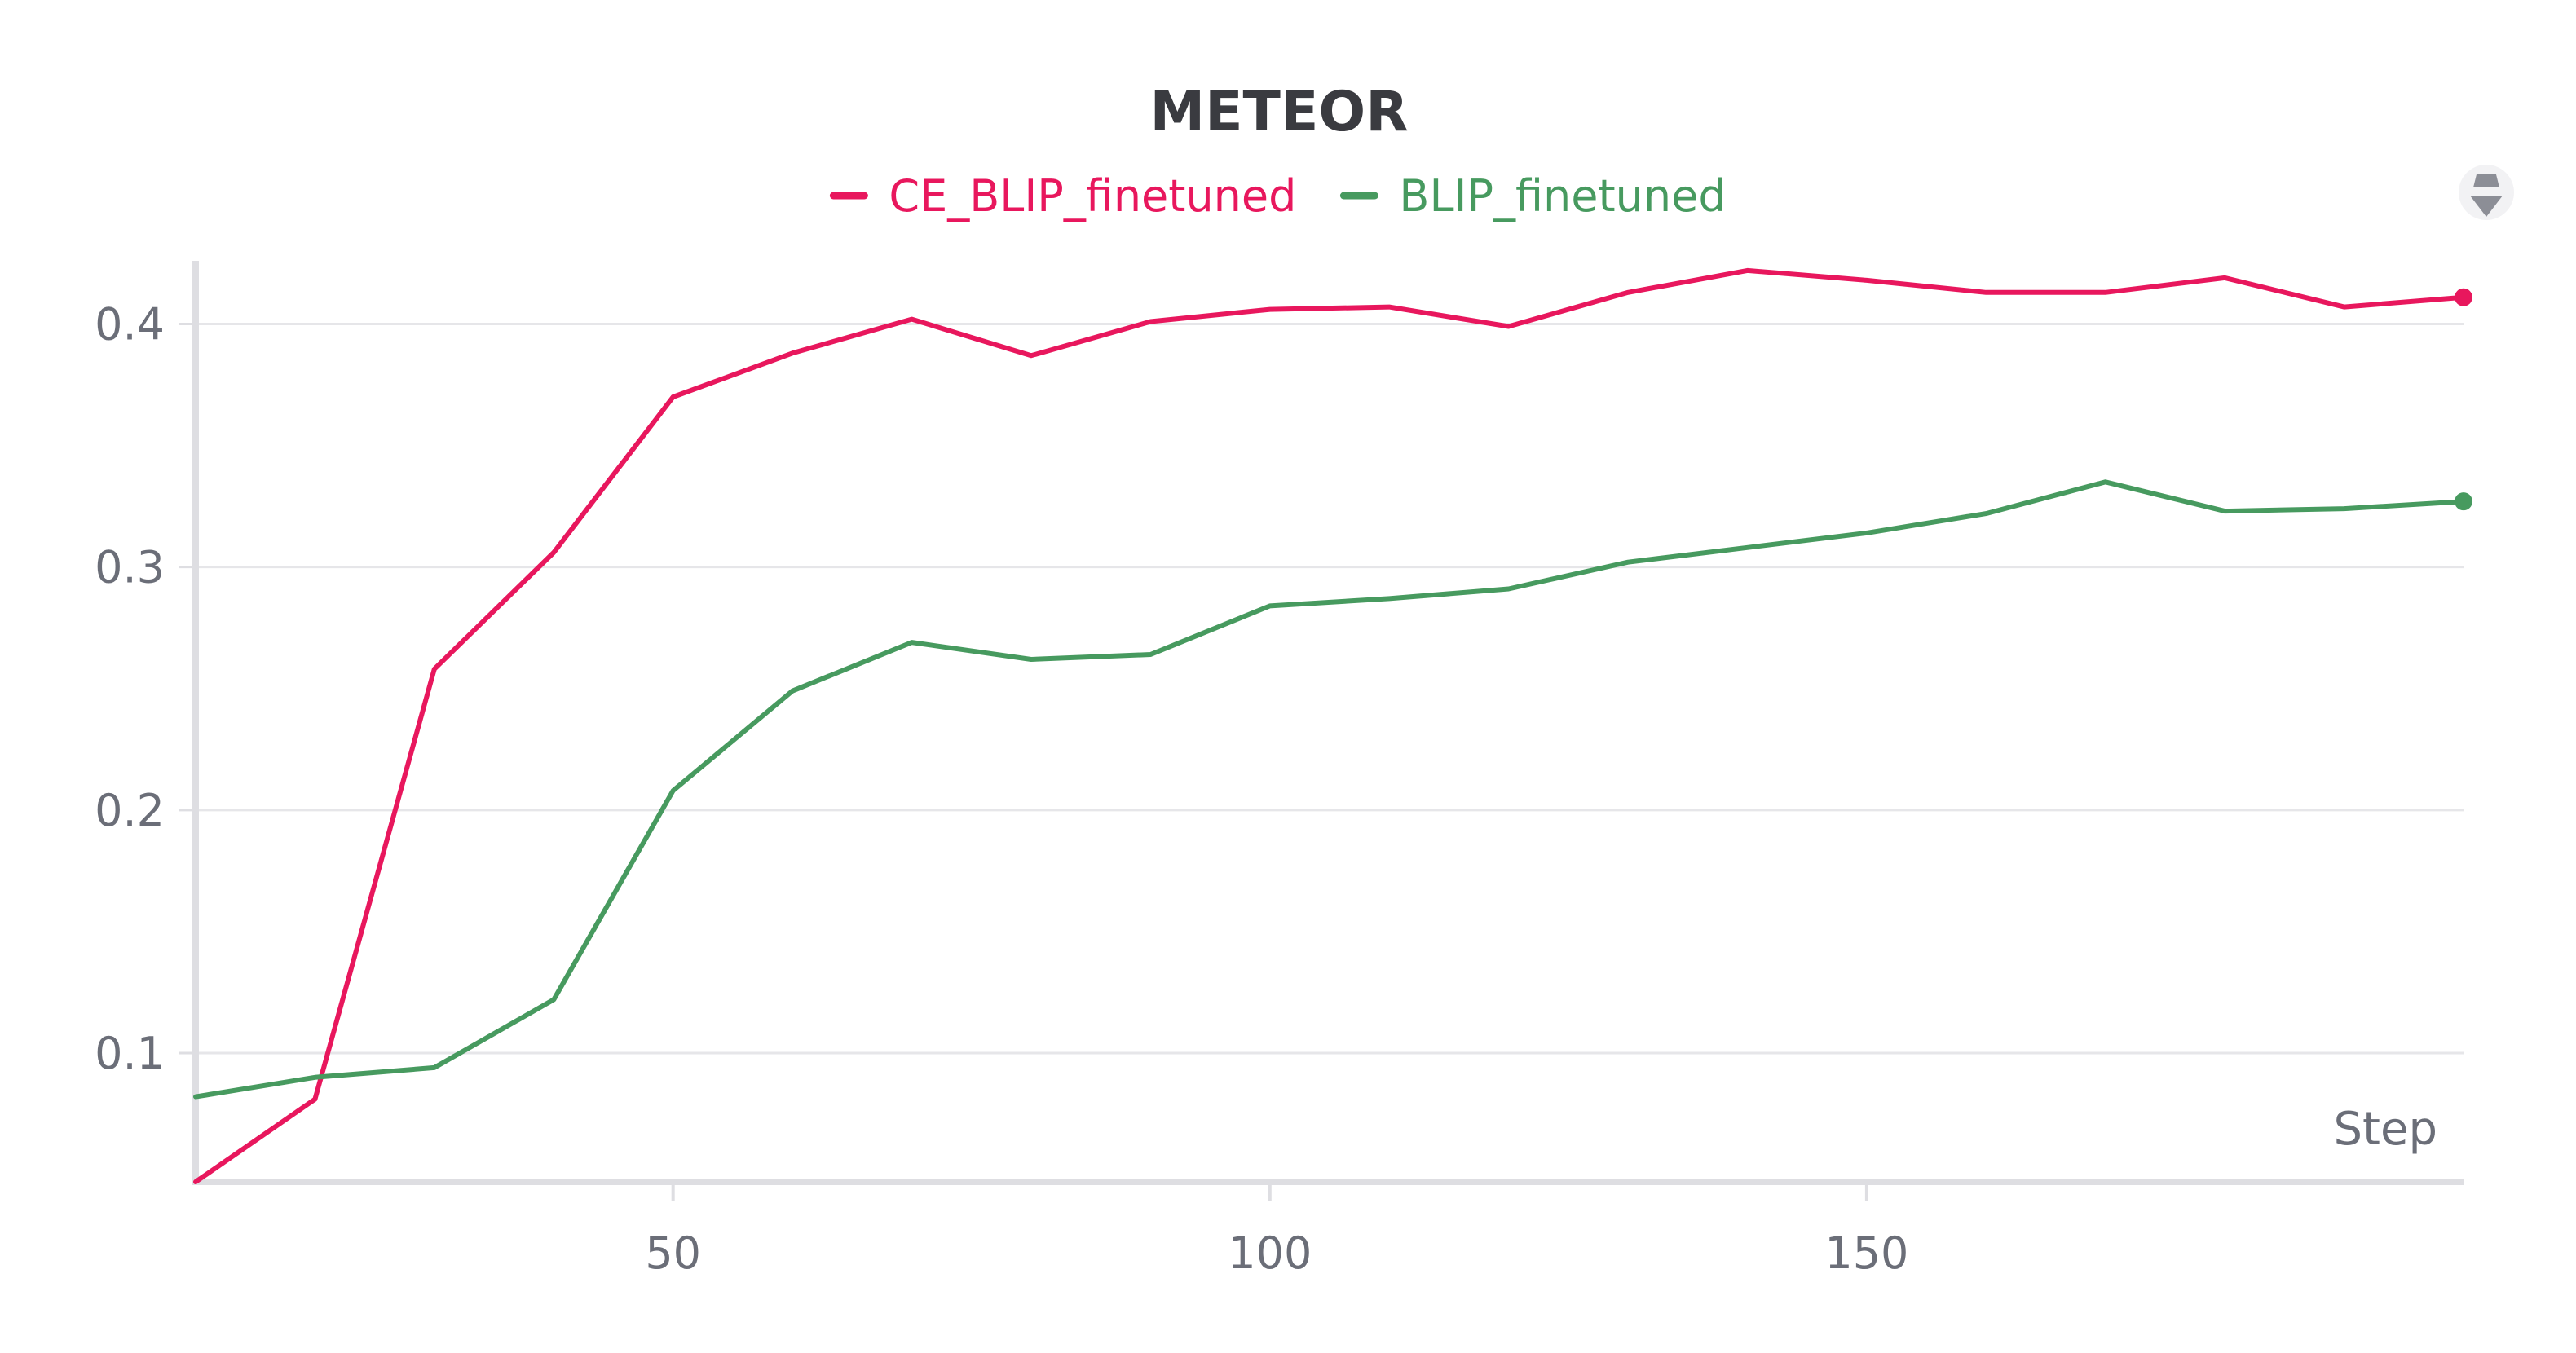 The height and width of the screenshot is (1353, 2576). What do you see at coordinates (1092, 196) in the screenshot?
I see `legend-label: CE_BLIP_finetuned` at bounding box center [1092, 196].